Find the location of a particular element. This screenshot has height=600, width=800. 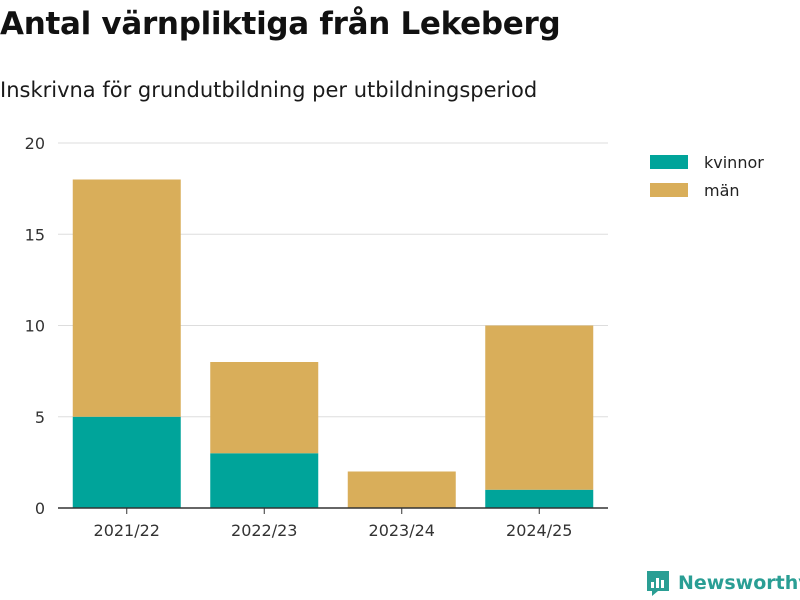

y-tick-label-15: 15 is located at coordinates (35, 234).